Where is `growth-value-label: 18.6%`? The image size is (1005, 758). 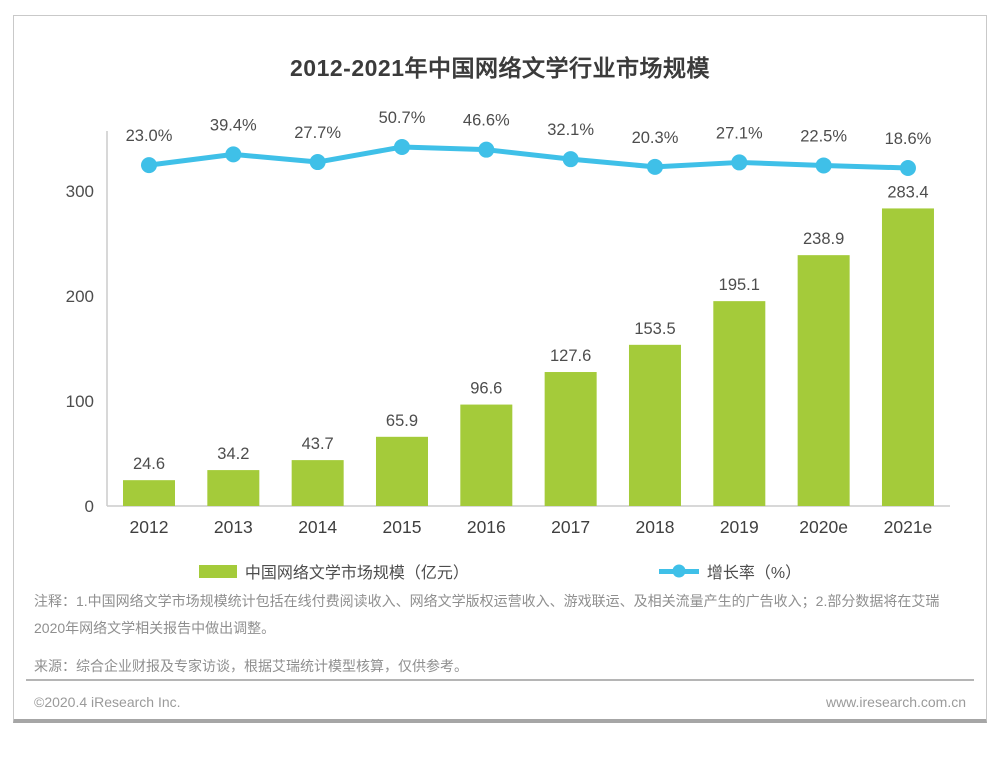 growth-value-label: 18.6% is located at coordinates (908, 139).